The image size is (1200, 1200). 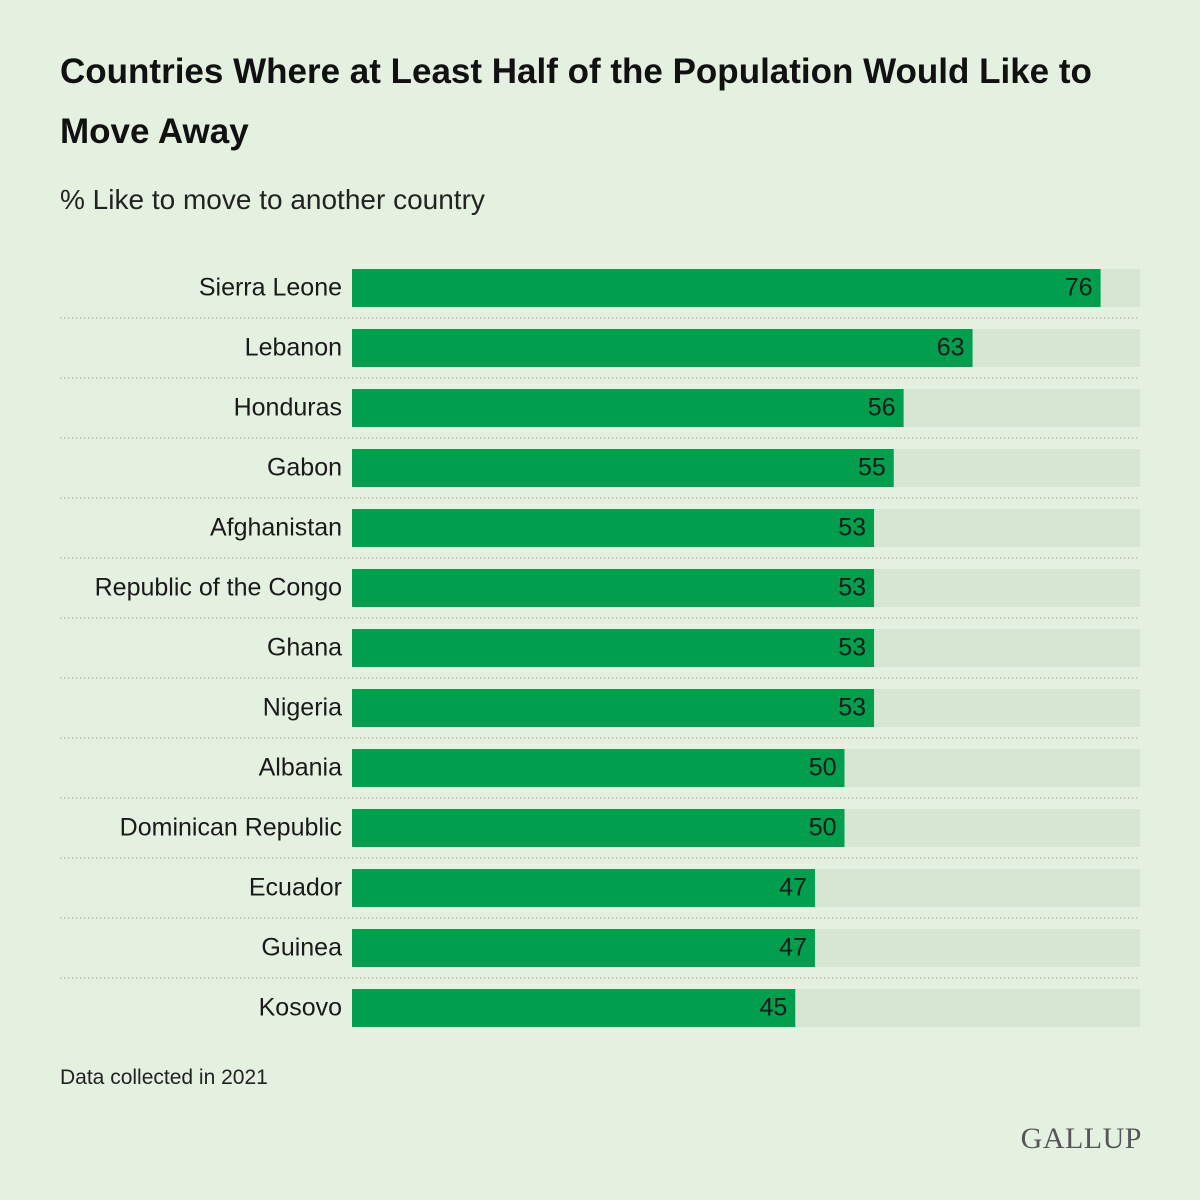 I want to click on category-label: Sierra Leone, so click(x=270, y=288).